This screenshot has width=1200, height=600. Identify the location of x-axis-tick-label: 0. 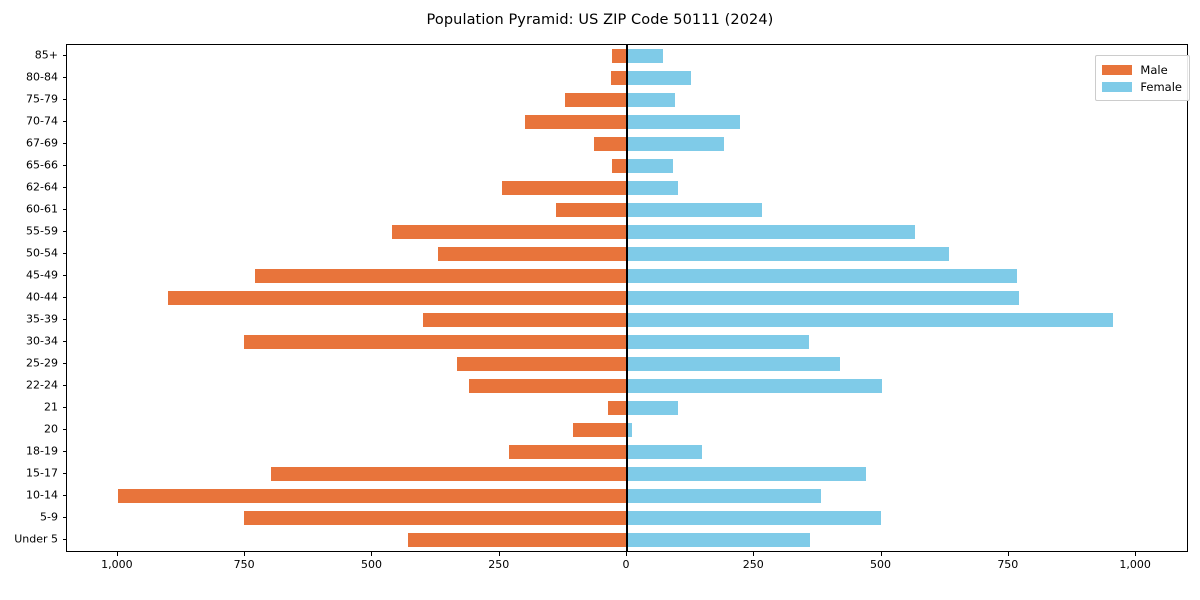
(626, 564).